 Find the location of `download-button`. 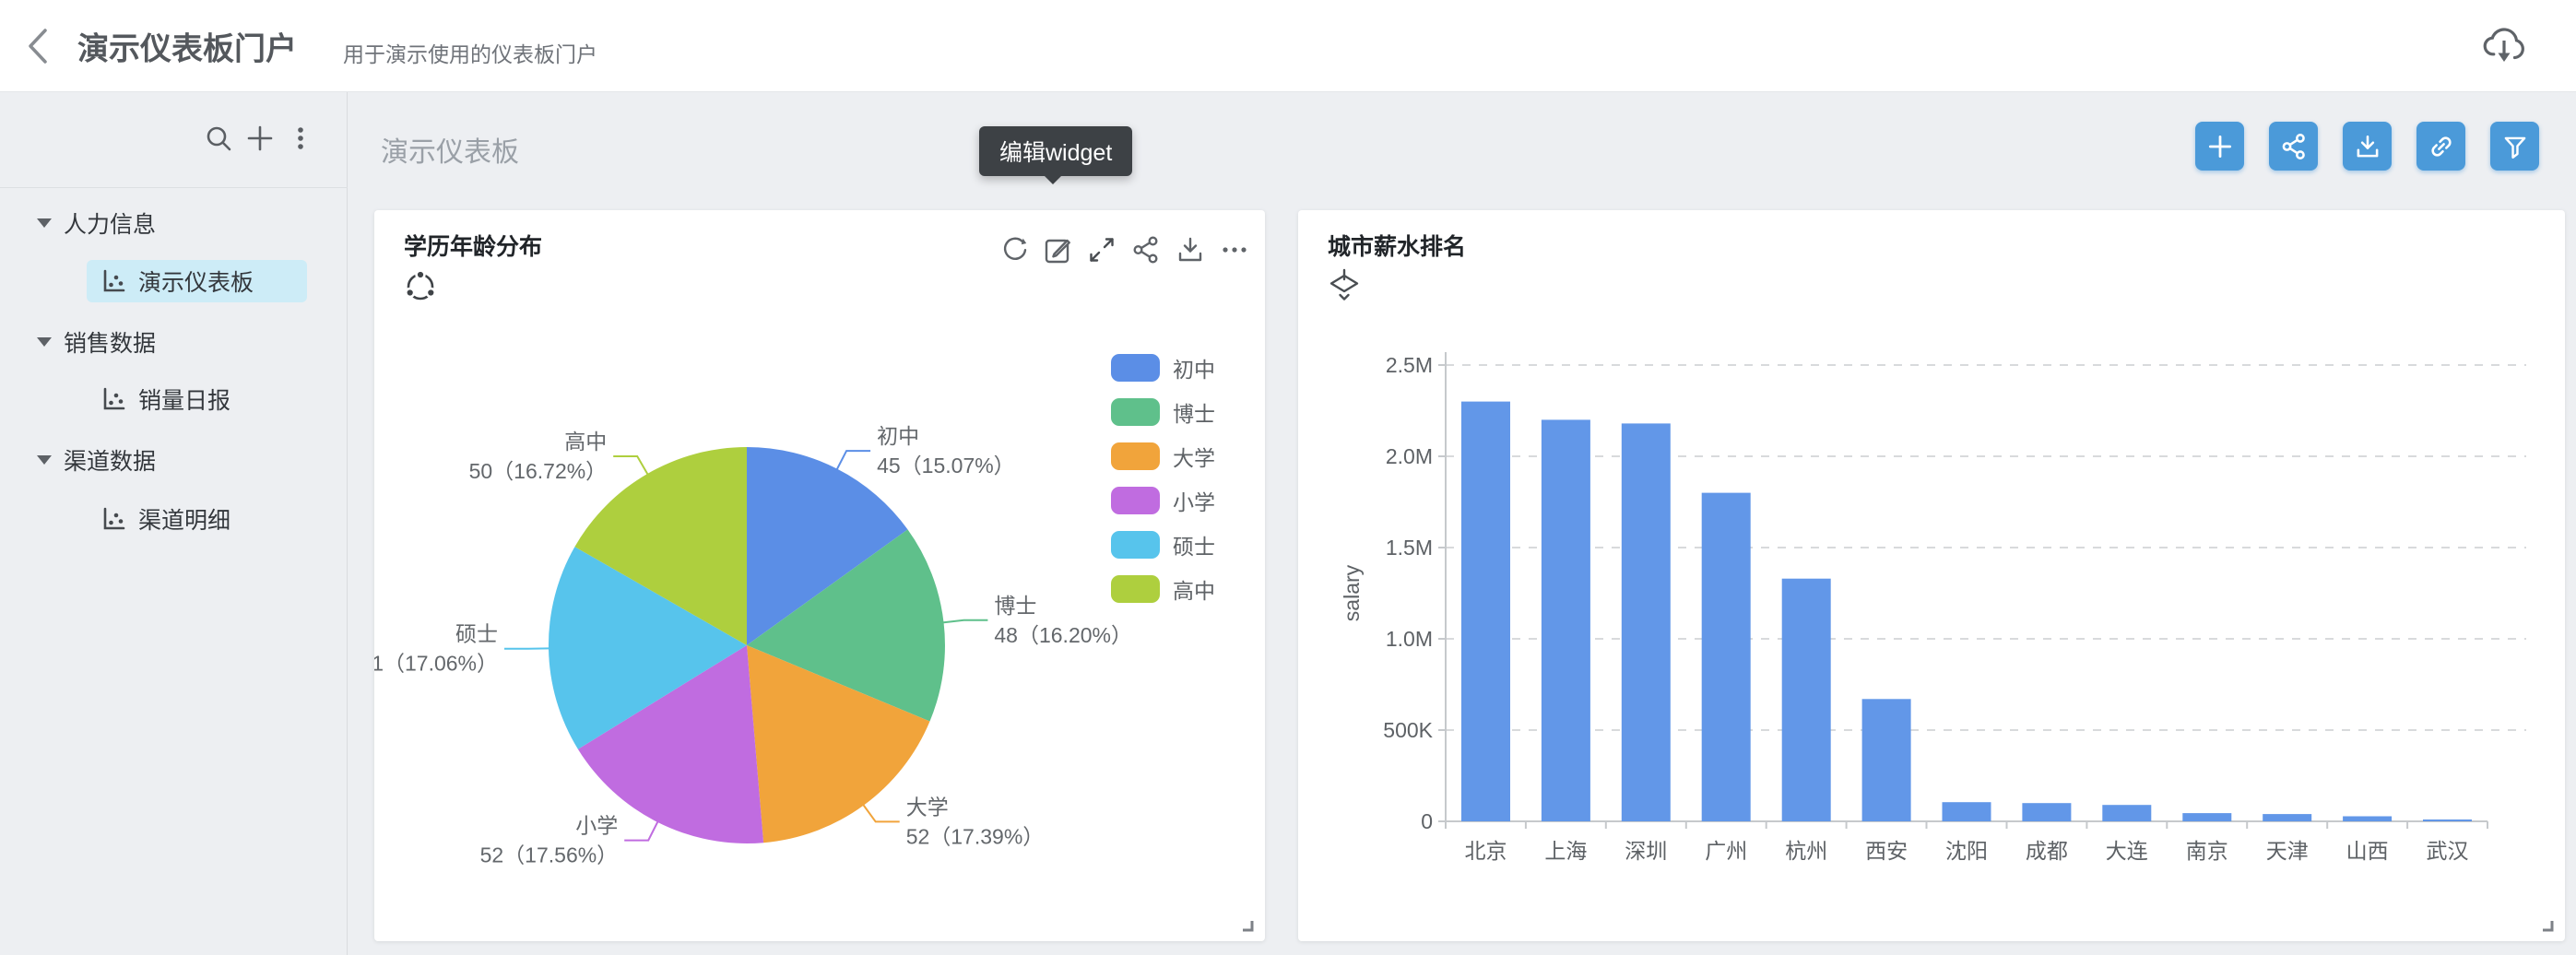

download-button is located at coordinates (2367, 146).